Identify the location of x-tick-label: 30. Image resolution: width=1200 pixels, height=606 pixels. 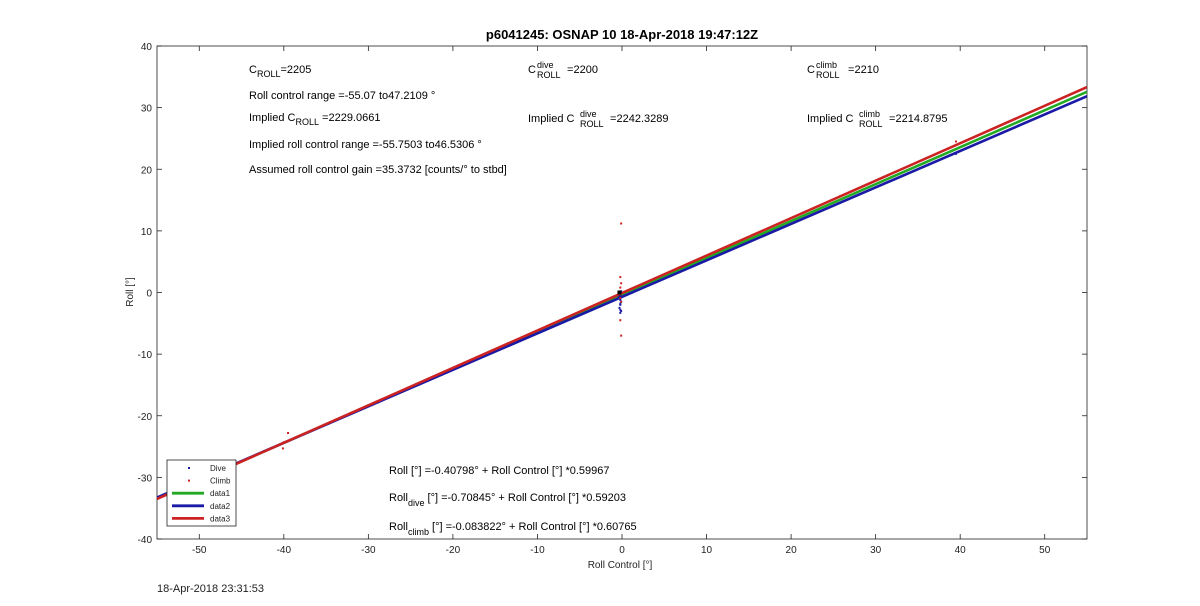
(876, 550).